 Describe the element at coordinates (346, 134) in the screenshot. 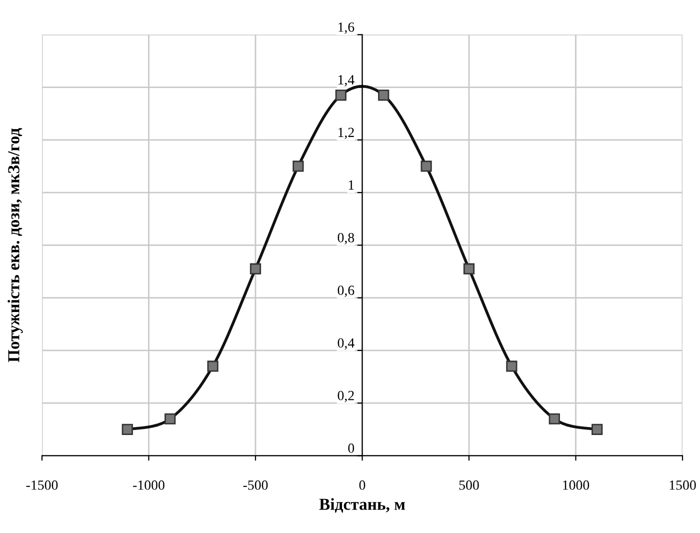

I see `y-tick-label: 1,2` at that location.